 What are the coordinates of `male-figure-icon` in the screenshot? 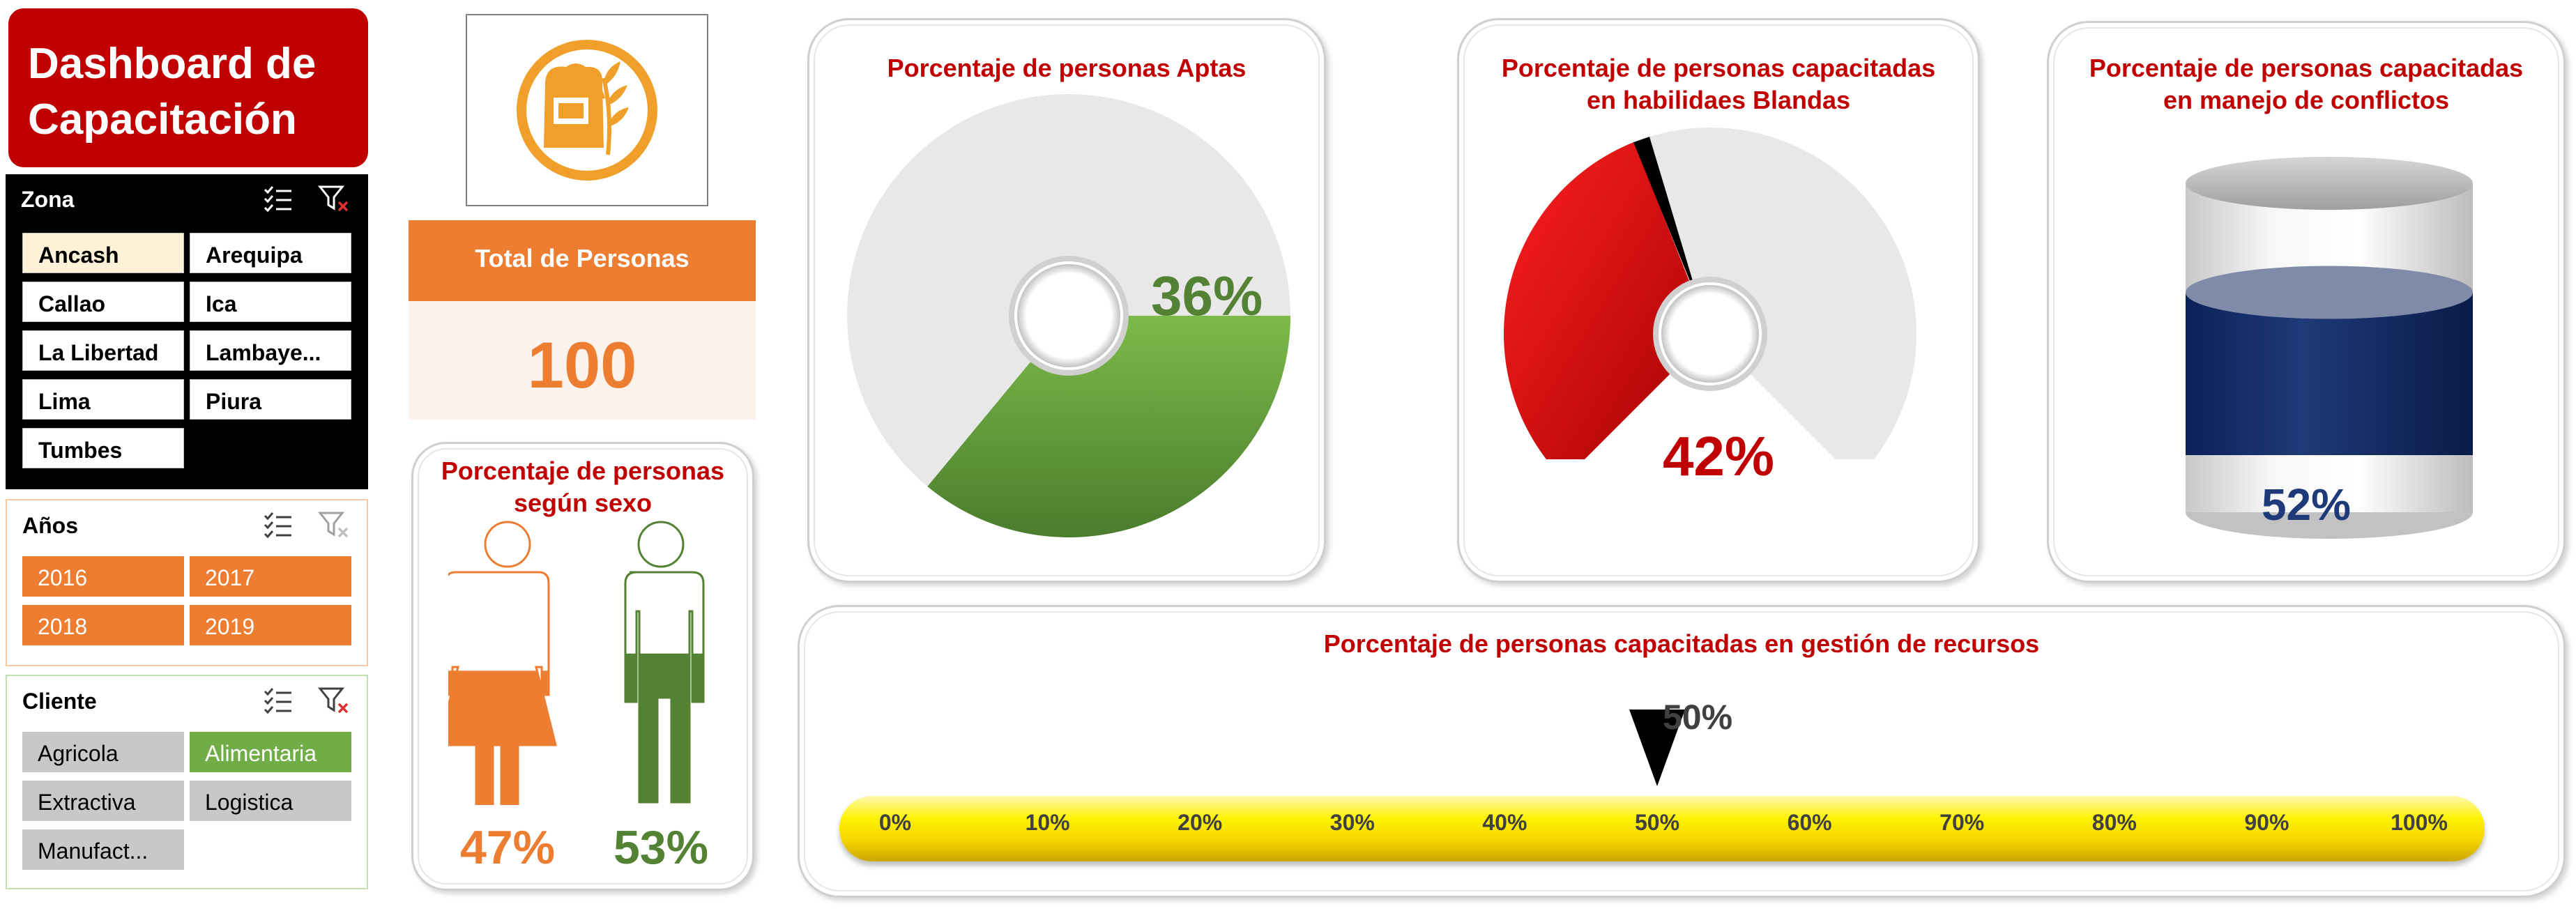 It's located at (664, 662).